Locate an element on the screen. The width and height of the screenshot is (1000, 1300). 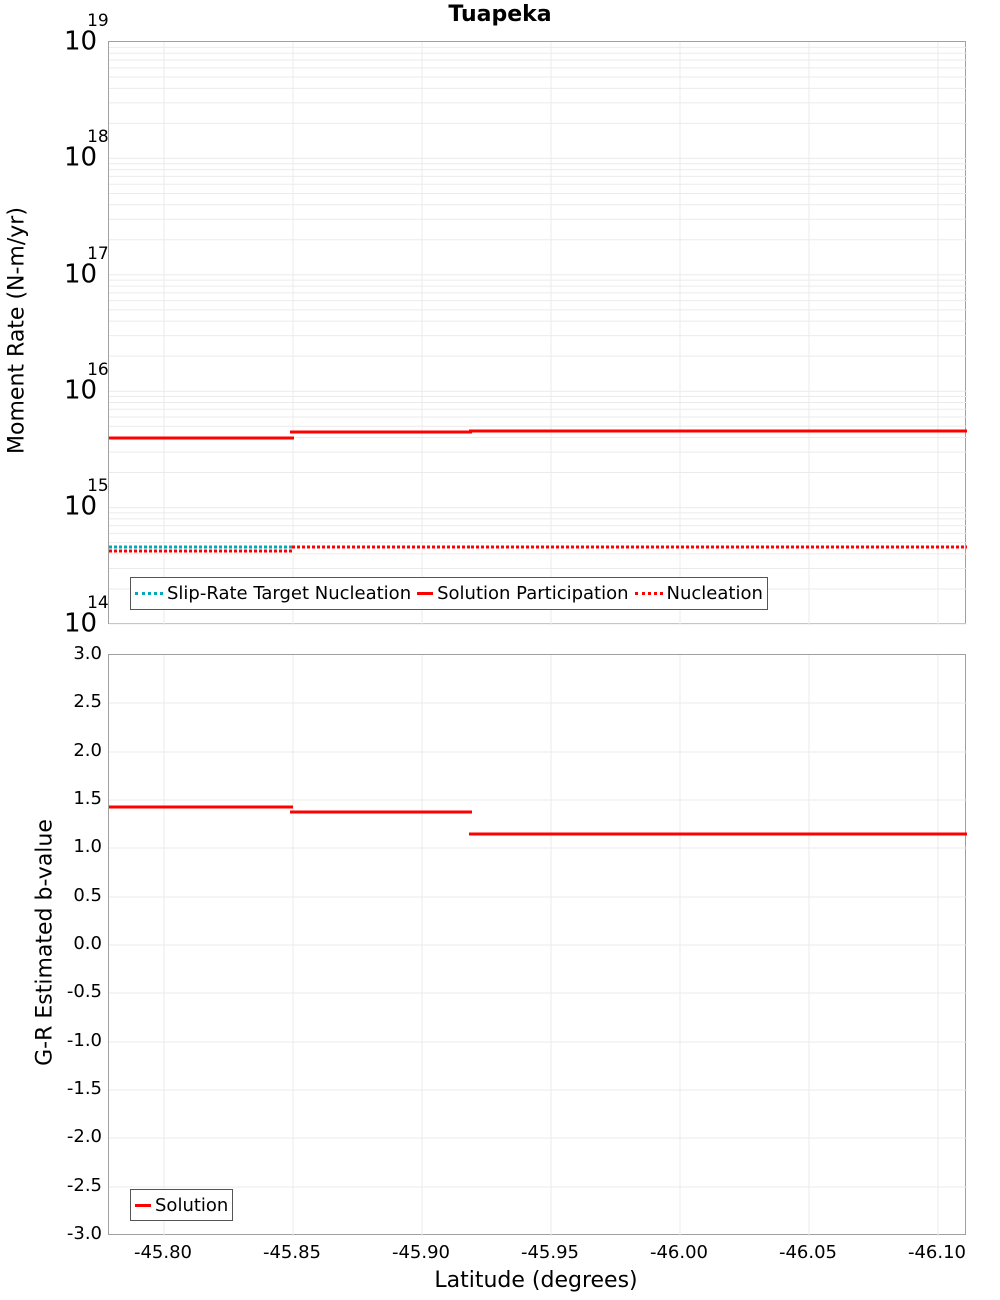
legend-item-solution: Solution is located at coordinates (181, 1205).